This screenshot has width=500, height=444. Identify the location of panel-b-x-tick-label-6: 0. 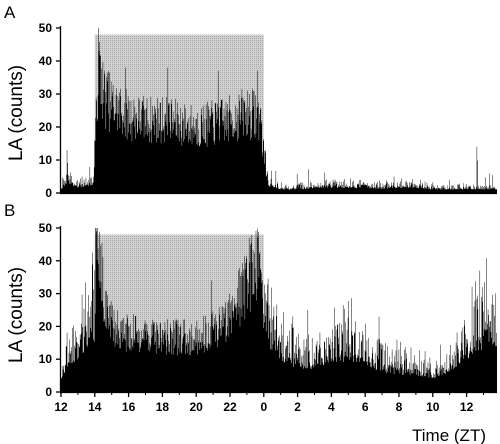
(263, 407).